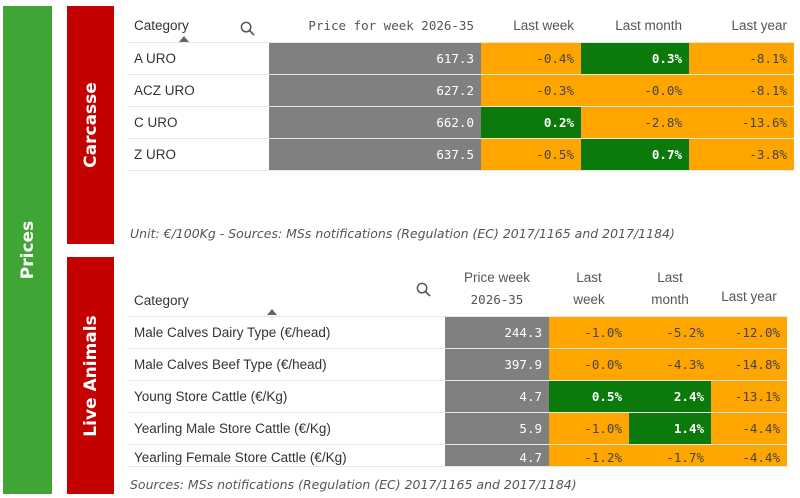 Image resolution: width=800 pixels, height=498 pixels. What do you see at coordinates (589, 299) in the screenshot?
I see `last-week-header-line2: week` at bounding box center [589, 299].